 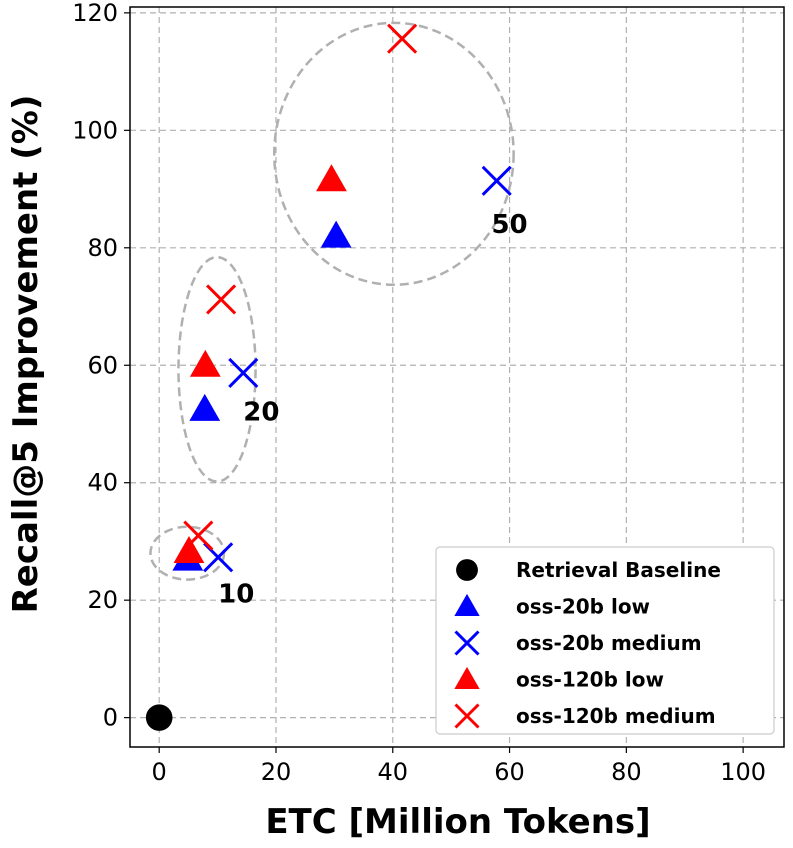 What do you see at coordinates (467, 570) in the screenshot?
I see `legend-marker-retrieval-baseline` at bounding box center [467, 570].